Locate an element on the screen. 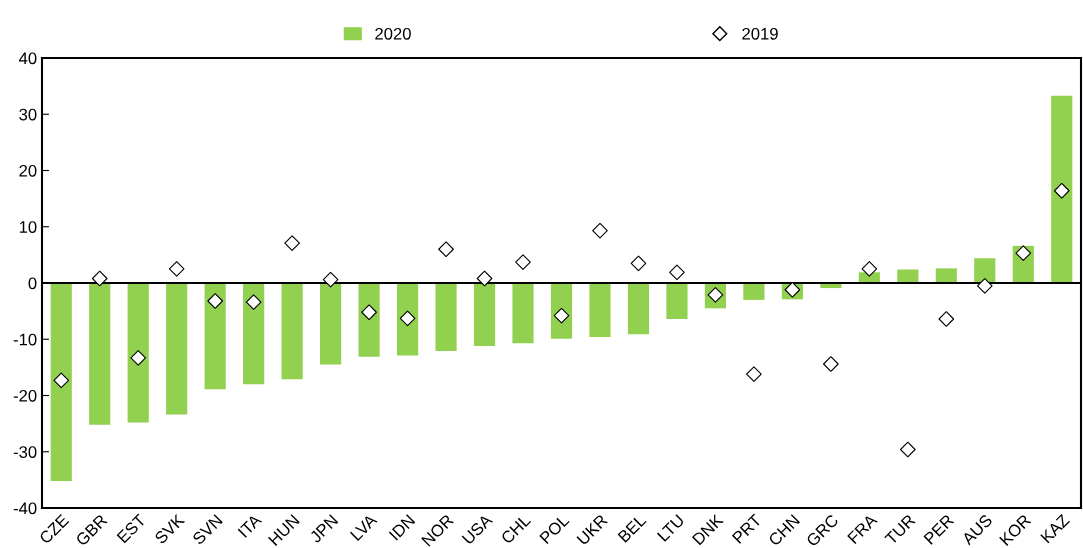  y-tick-label: -40 is located at coordinates (25, 508).